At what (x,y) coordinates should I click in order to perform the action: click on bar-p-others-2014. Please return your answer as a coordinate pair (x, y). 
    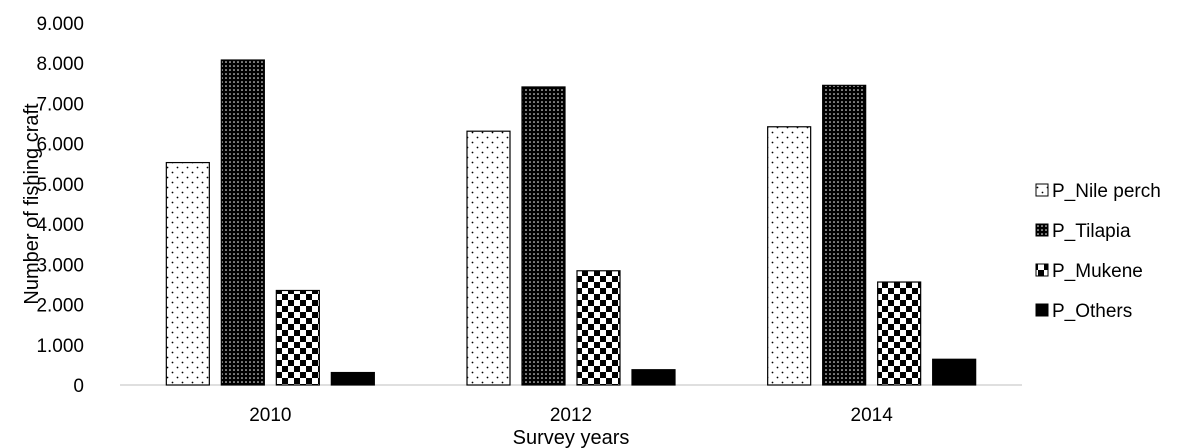
    Looking at the image, I should click on (954, 372).